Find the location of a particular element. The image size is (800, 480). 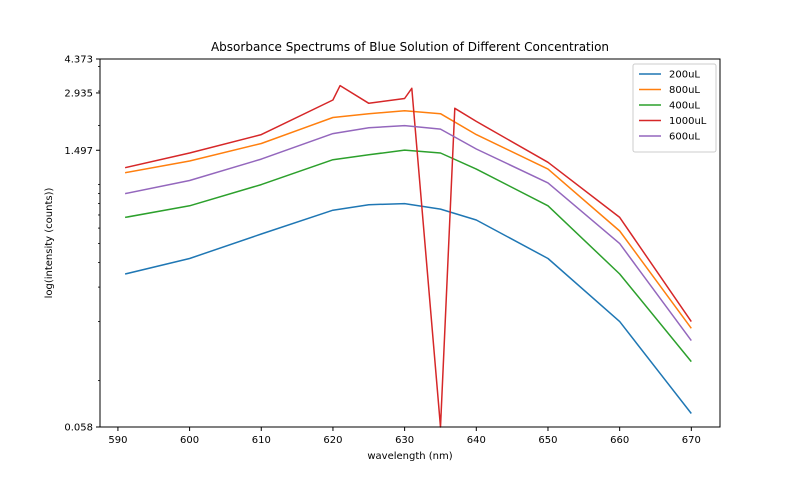

legend-label-1000uL: 1000uL is located at coordinates (688, 121).